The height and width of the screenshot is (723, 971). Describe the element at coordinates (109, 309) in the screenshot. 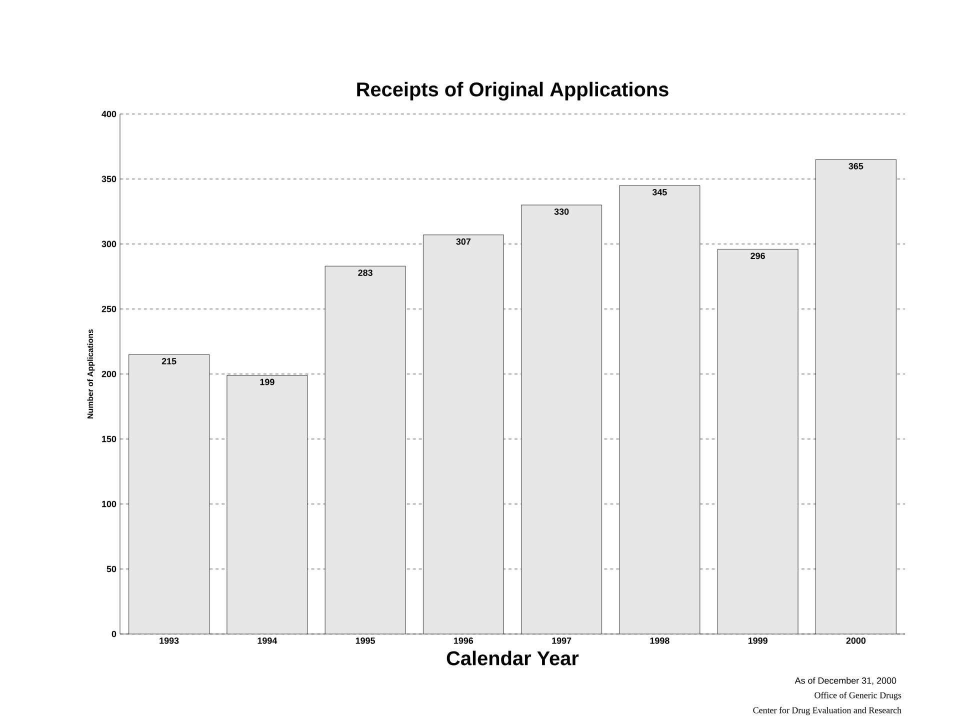

I see `y-tick-label: 250` at that location.